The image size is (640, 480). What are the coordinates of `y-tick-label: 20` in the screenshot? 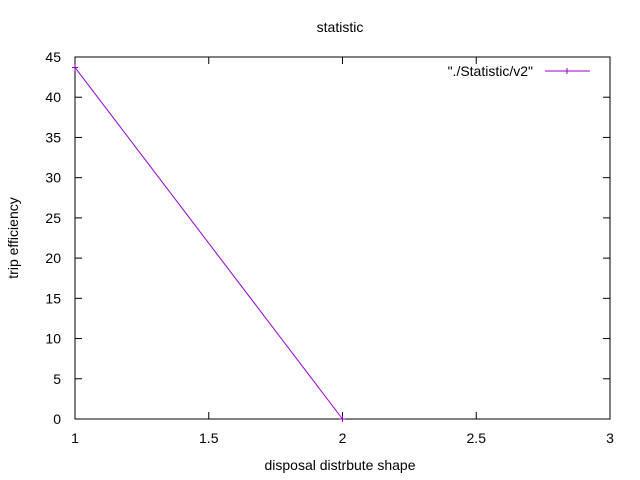 It's located at (53, 258).